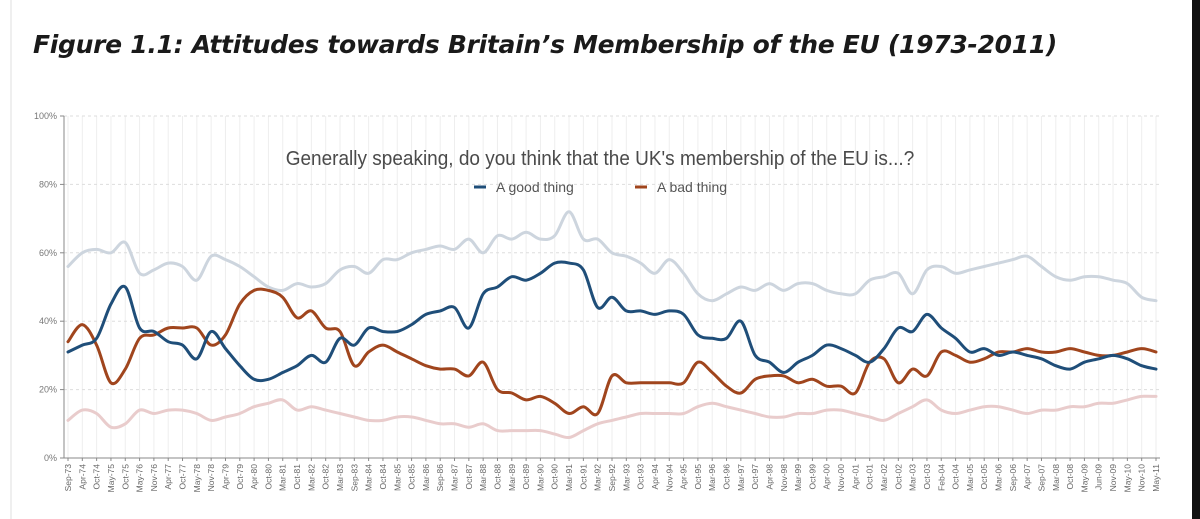 The width and height of the screenshot is (1200, 519). I want to click on x-tick-label: Sep-07, so click(1041, 478).